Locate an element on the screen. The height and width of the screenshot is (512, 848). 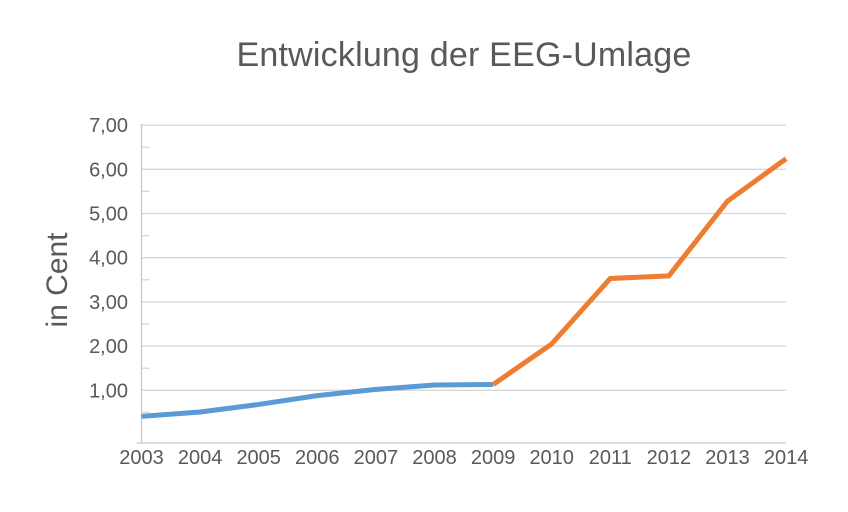
x-tick-label: 2008 is located at coordinates (434, 458).